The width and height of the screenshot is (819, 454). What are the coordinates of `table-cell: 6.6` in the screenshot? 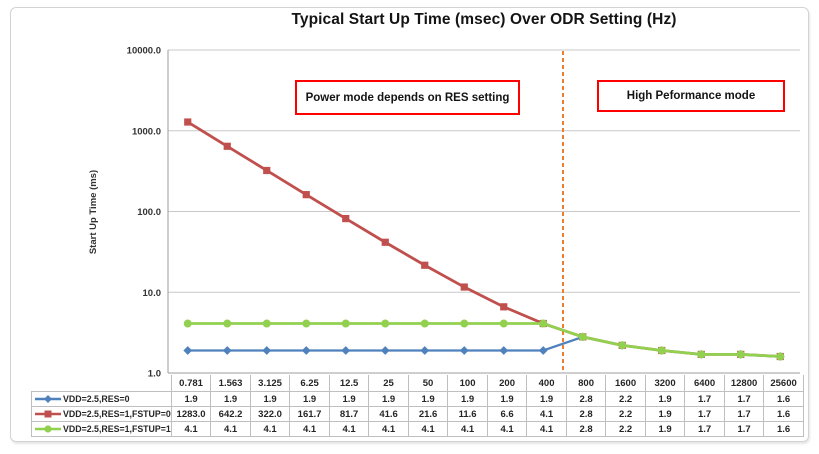 It's located at (507, 414).